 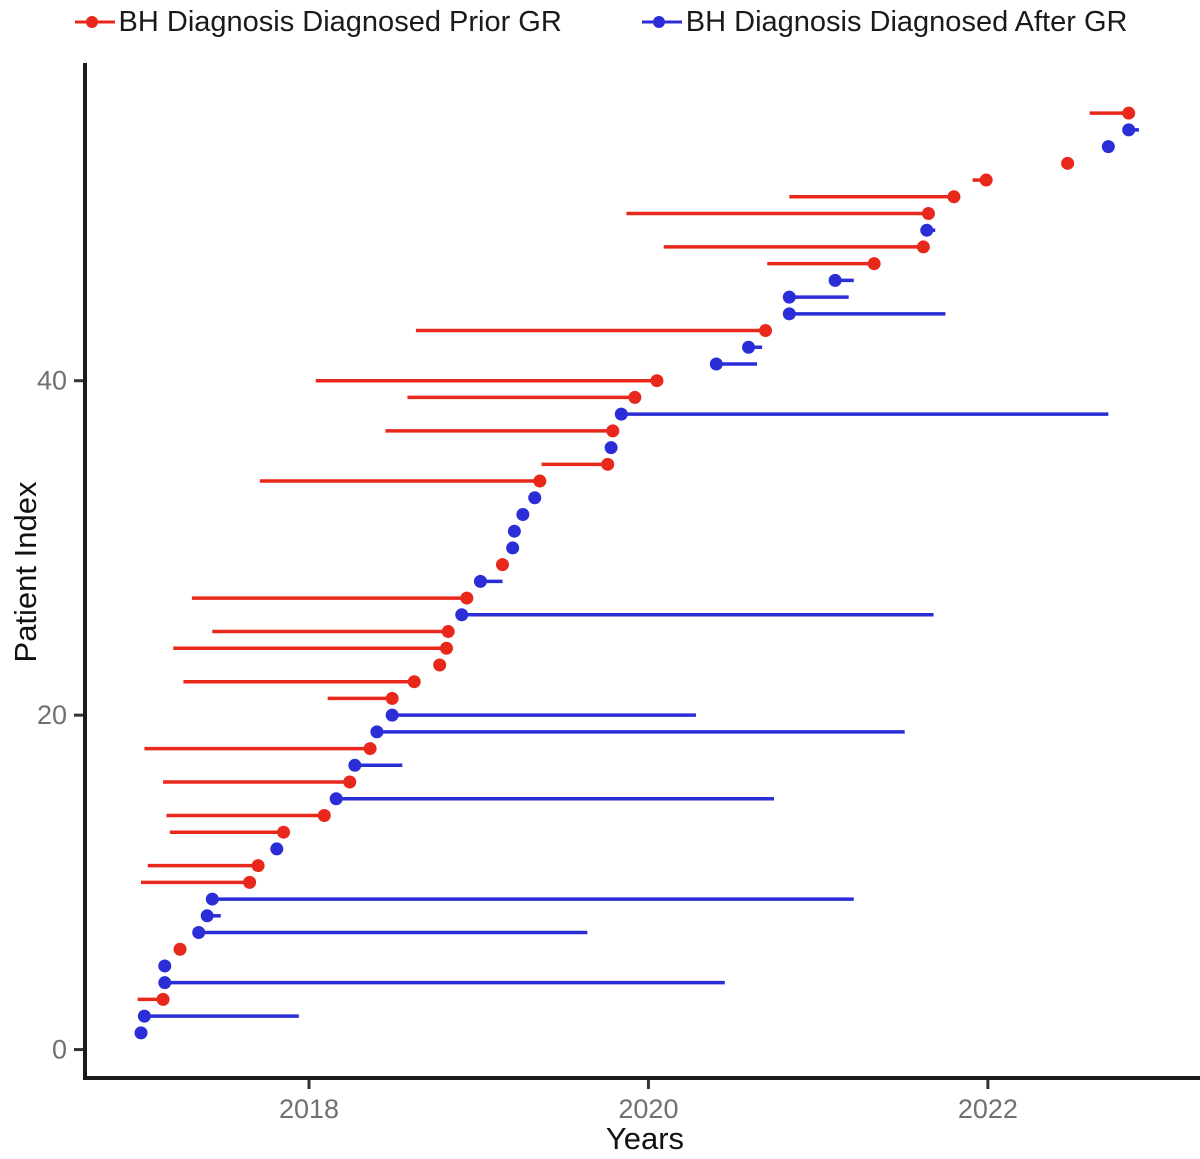 What do you see at coordinates (309, 1109) in the screenshot?
I see `x-tick-label: 2018` at bounding box center [309, 1109].